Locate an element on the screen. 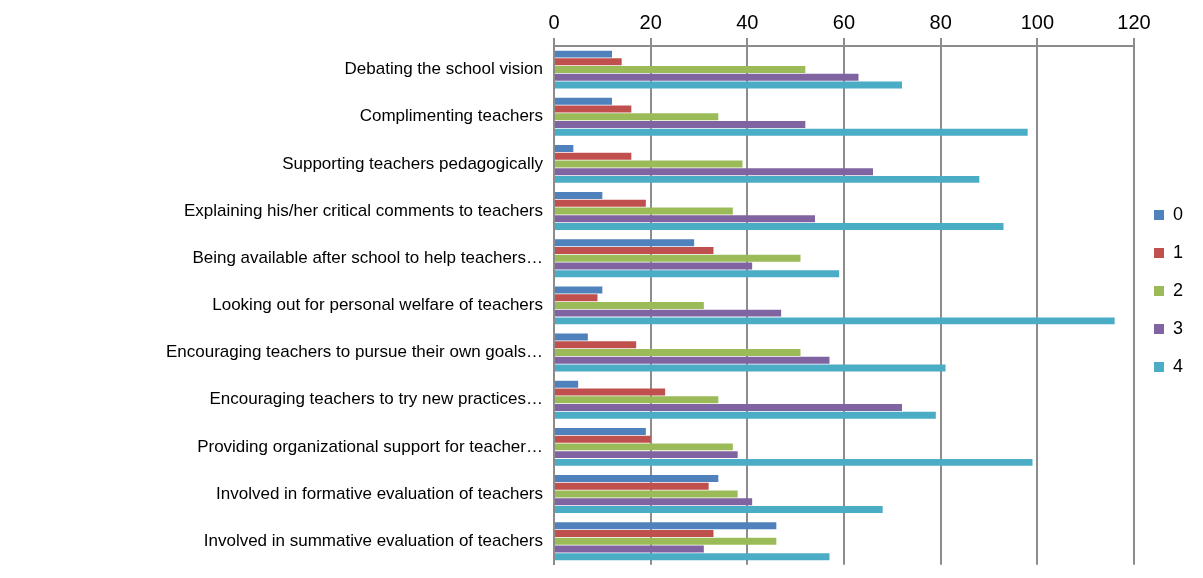  y-tick-label: Explaining his/her critical comments to teachers is located at coordinates (363, 210).